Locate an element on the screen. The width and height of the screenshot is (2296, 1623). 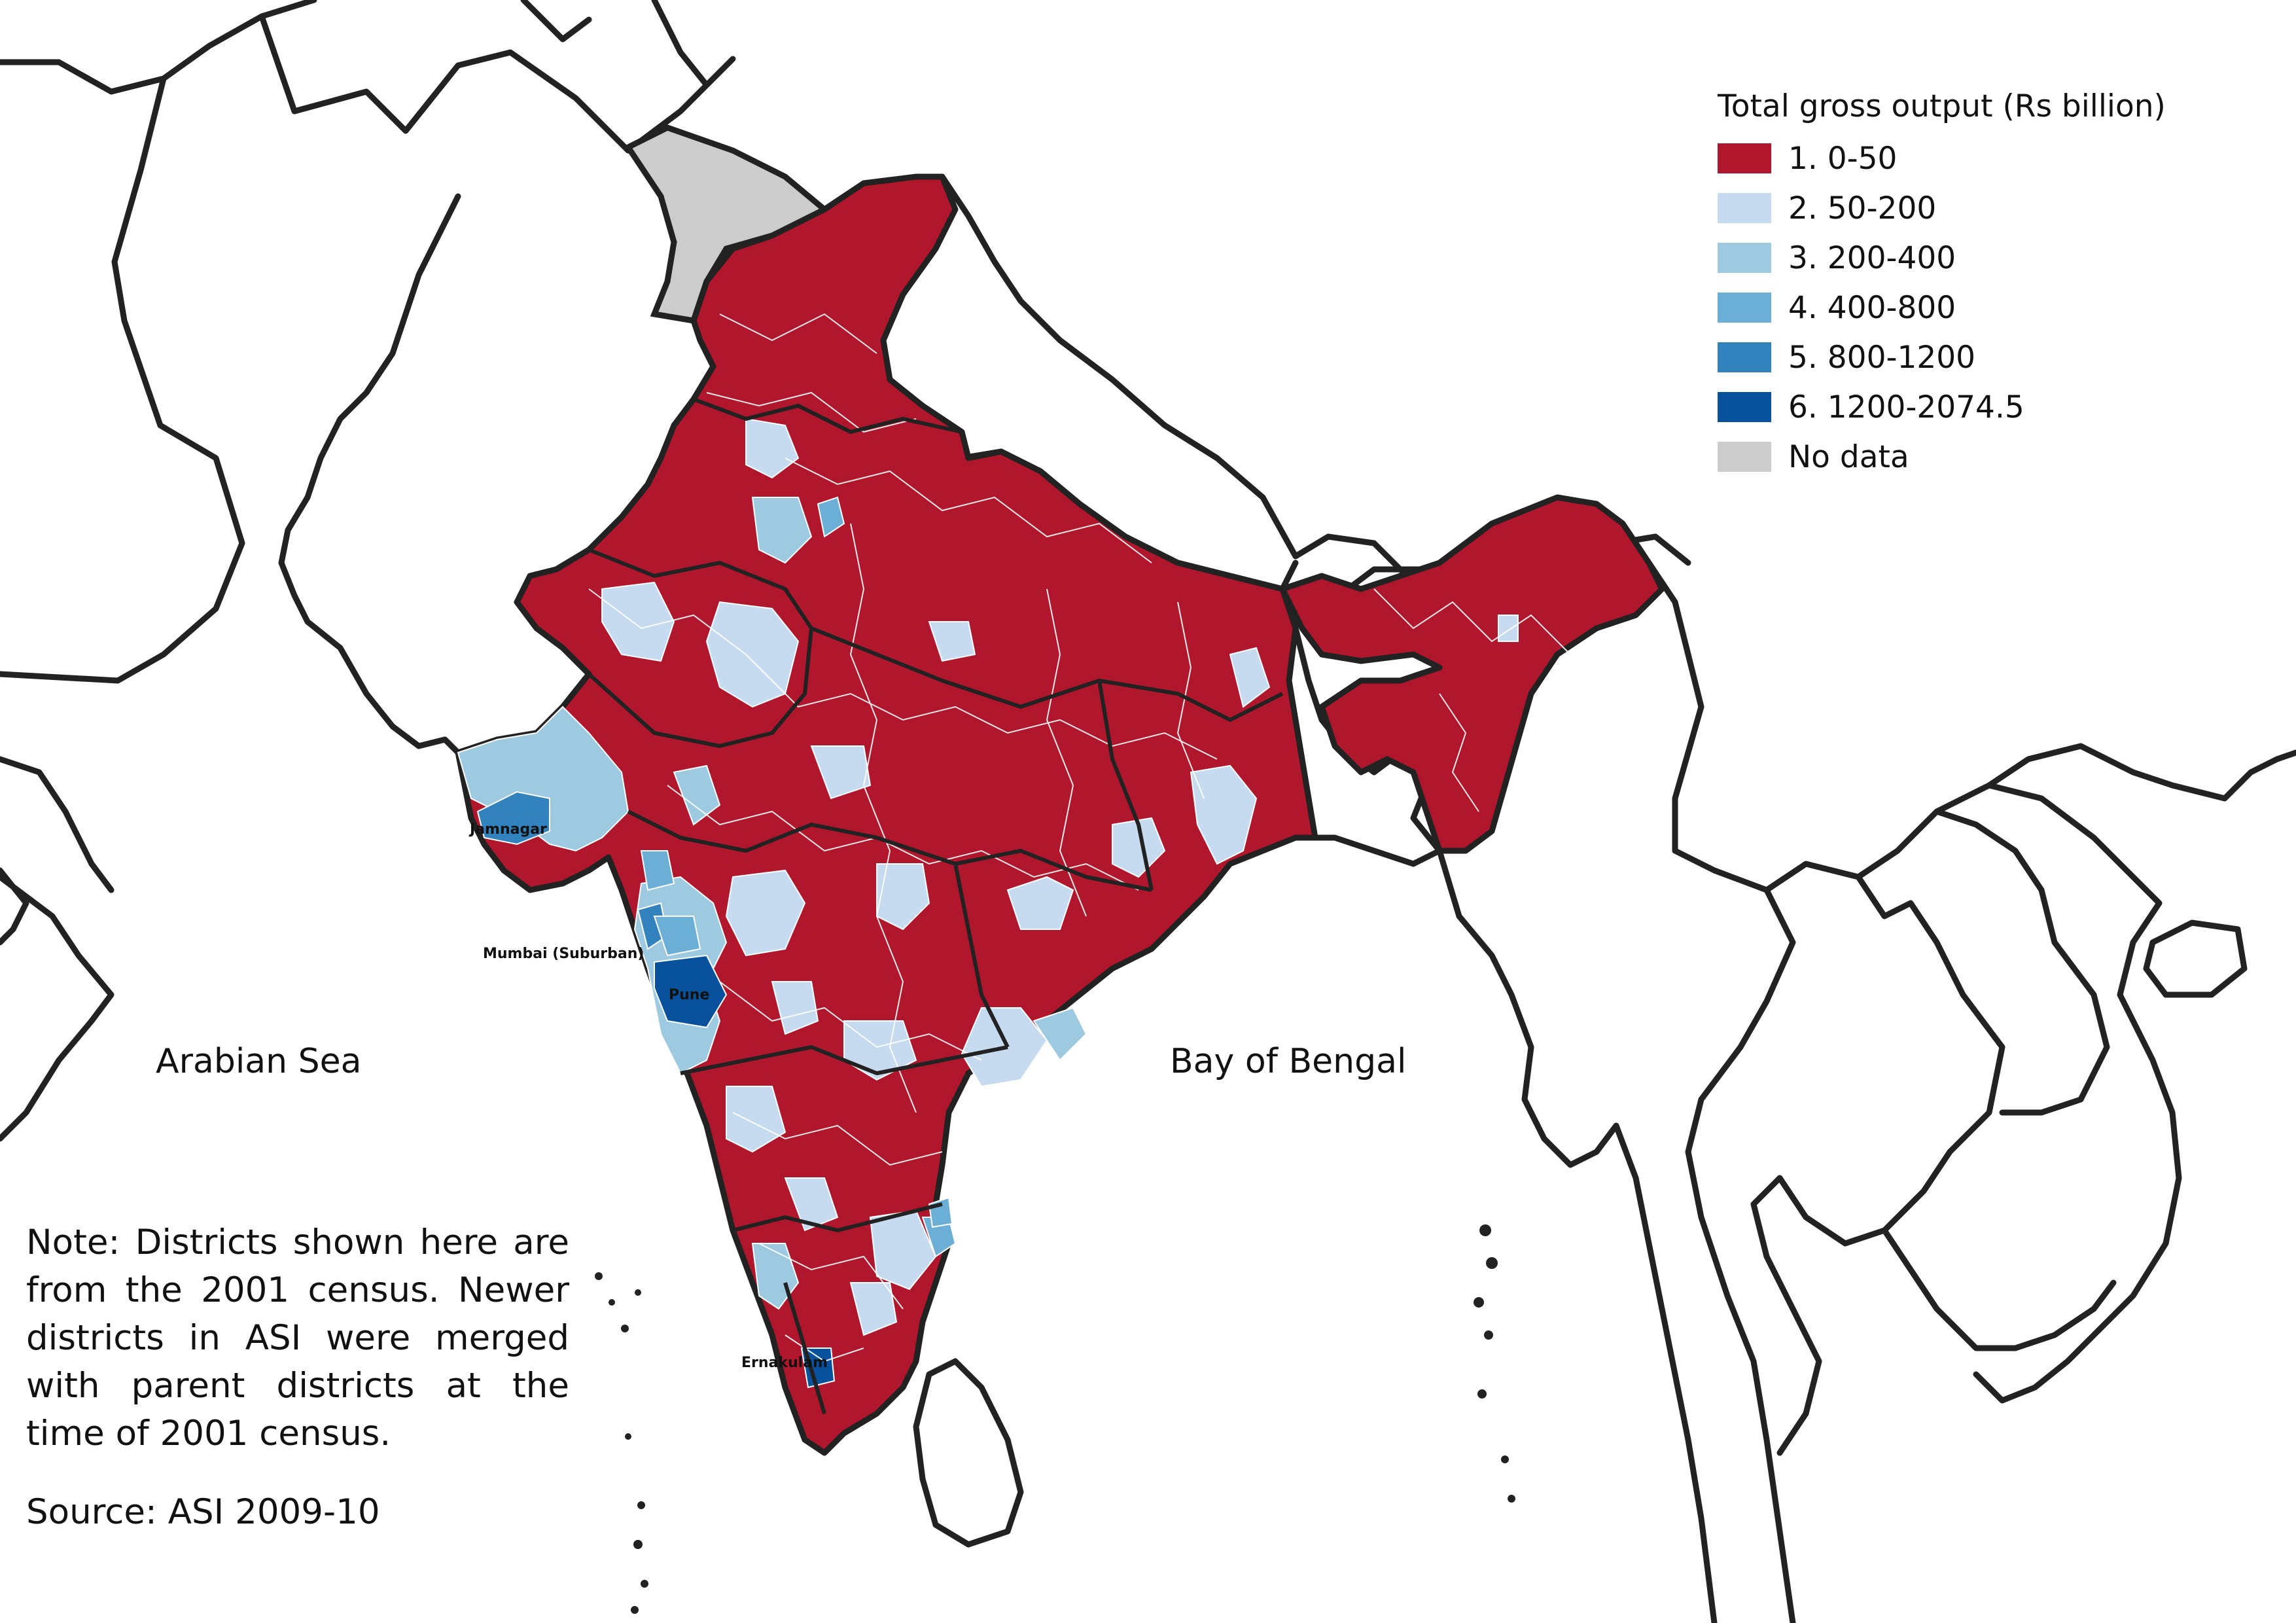
map-source: Source: ASI 2009-10 is located at coordinates (203, 1512).